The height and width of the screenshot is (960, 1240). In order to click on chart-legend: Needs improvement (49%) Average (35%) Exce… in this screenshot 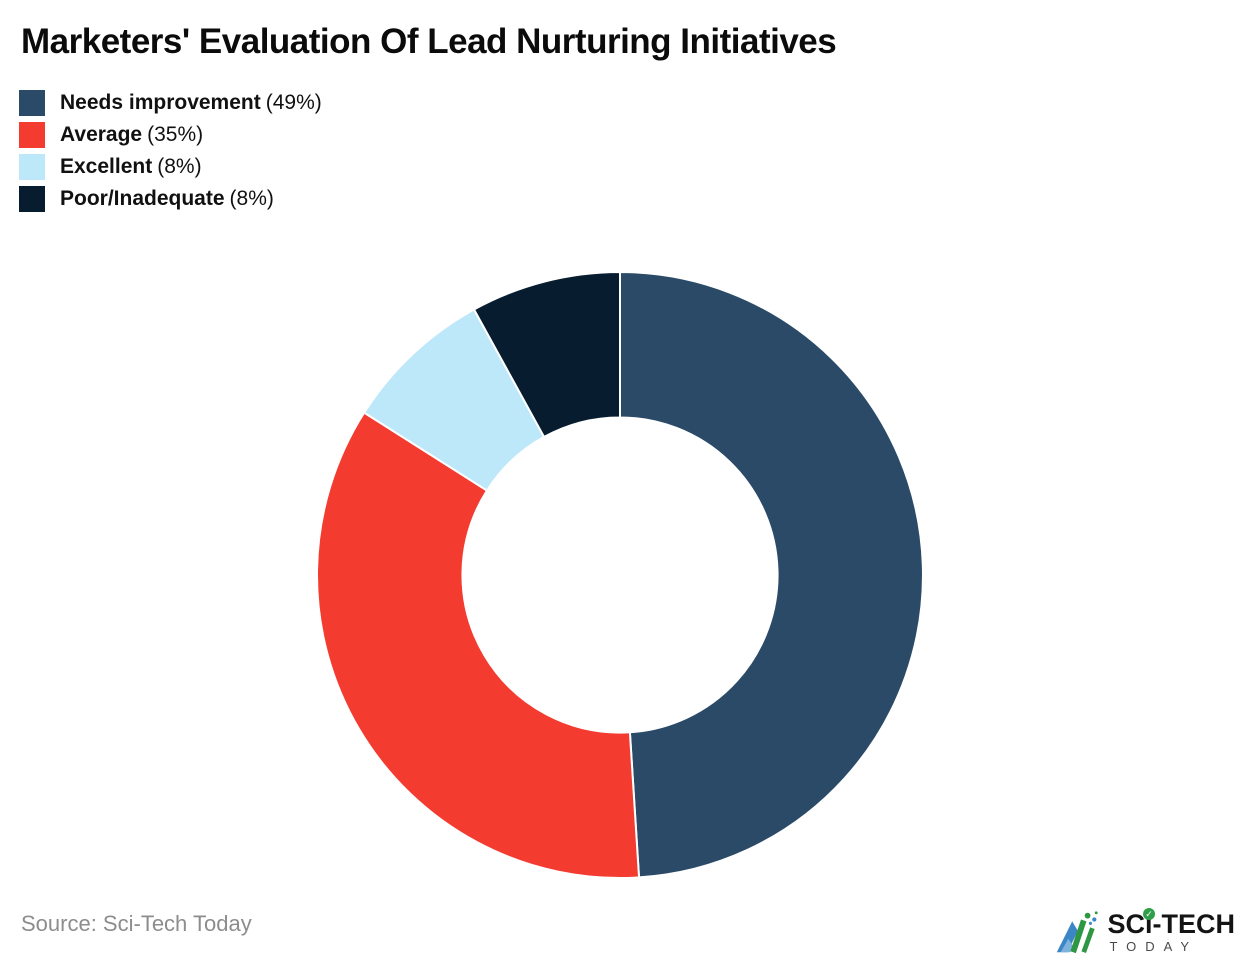, I will do `click(170, 151)`.